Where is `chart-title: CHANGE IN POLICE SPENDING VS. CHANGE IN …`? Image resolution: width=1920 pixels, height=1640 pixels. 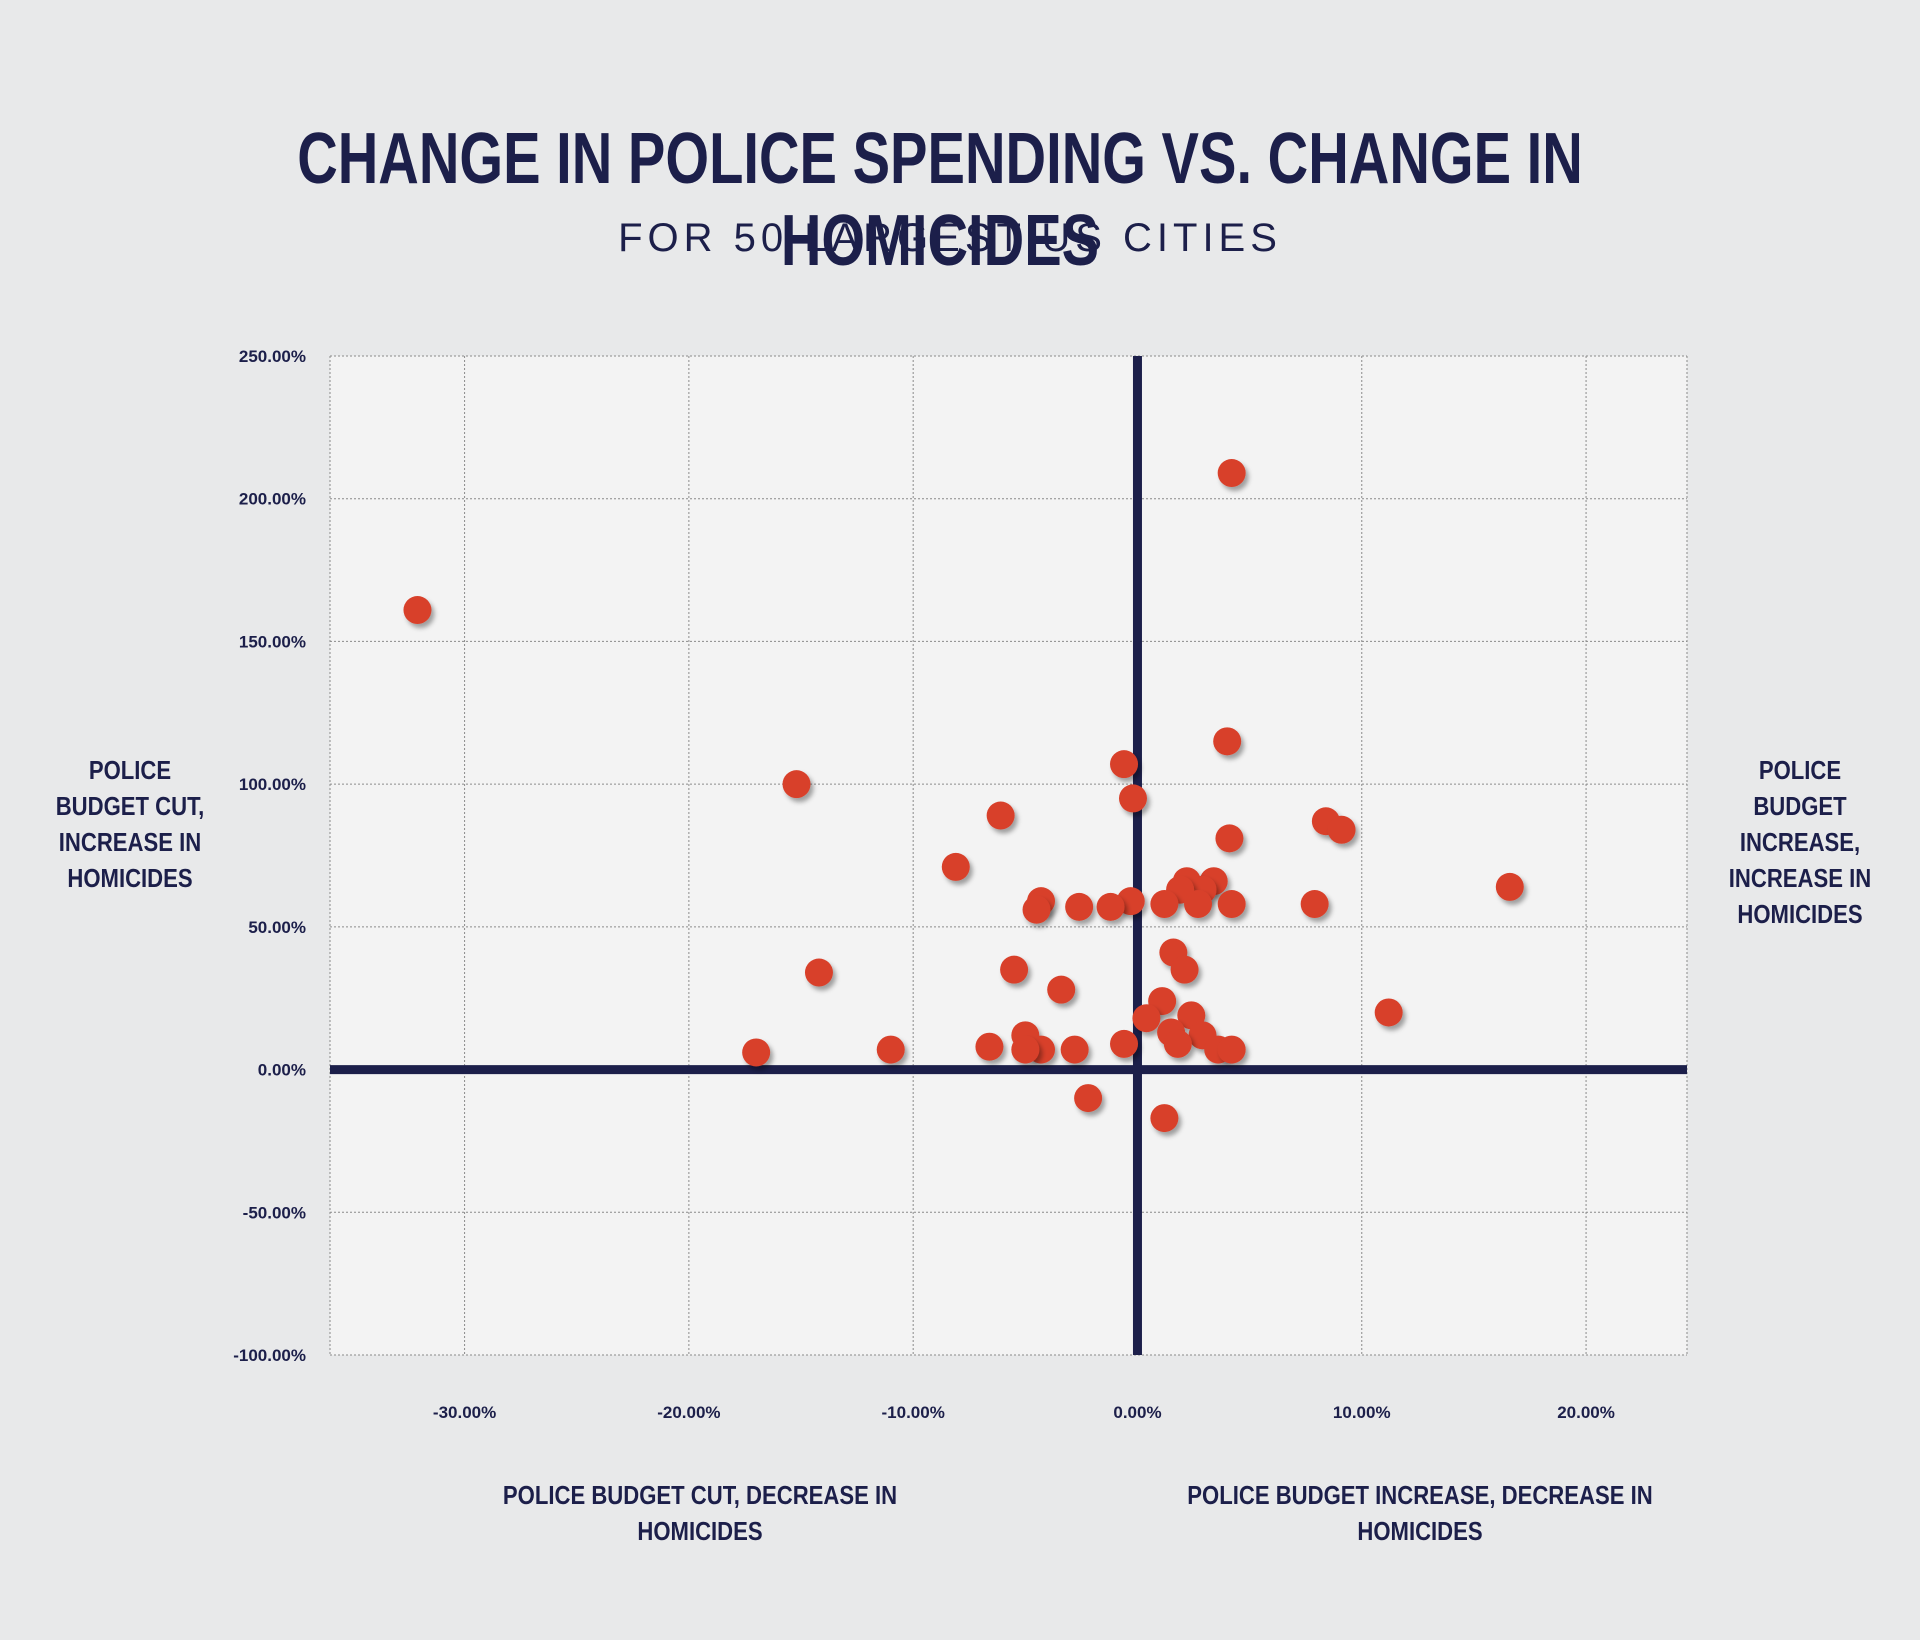
chart-title: CHANGE IN POLICE SPENDING VS. CHANGE IN … is located at coordinates (940, 200).